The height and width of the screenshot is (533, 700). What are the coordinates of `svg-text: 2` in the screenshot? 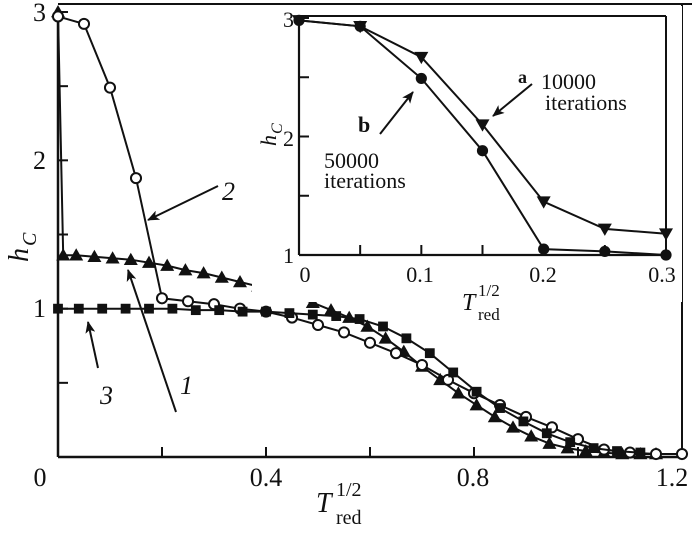 It's located at (228, 191).